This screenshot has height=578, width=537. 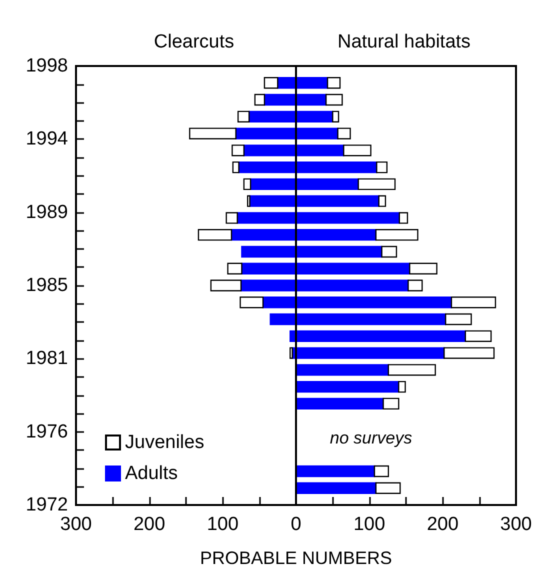 What do you see at coordinates (164, 442) in the screenshot?
I see `legend-label: Juveniles` at bounding box center [164, 442].